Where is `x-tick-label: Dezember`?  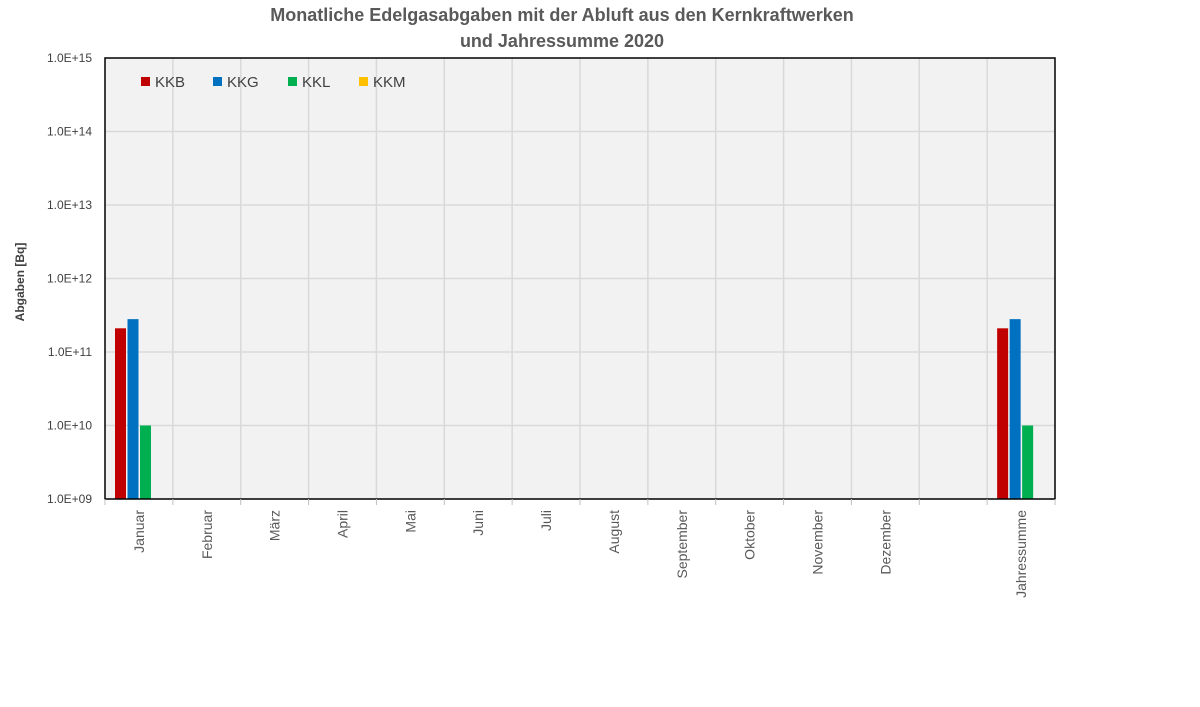 x-tick-label: Dezember is located at coordinates (885, 542).